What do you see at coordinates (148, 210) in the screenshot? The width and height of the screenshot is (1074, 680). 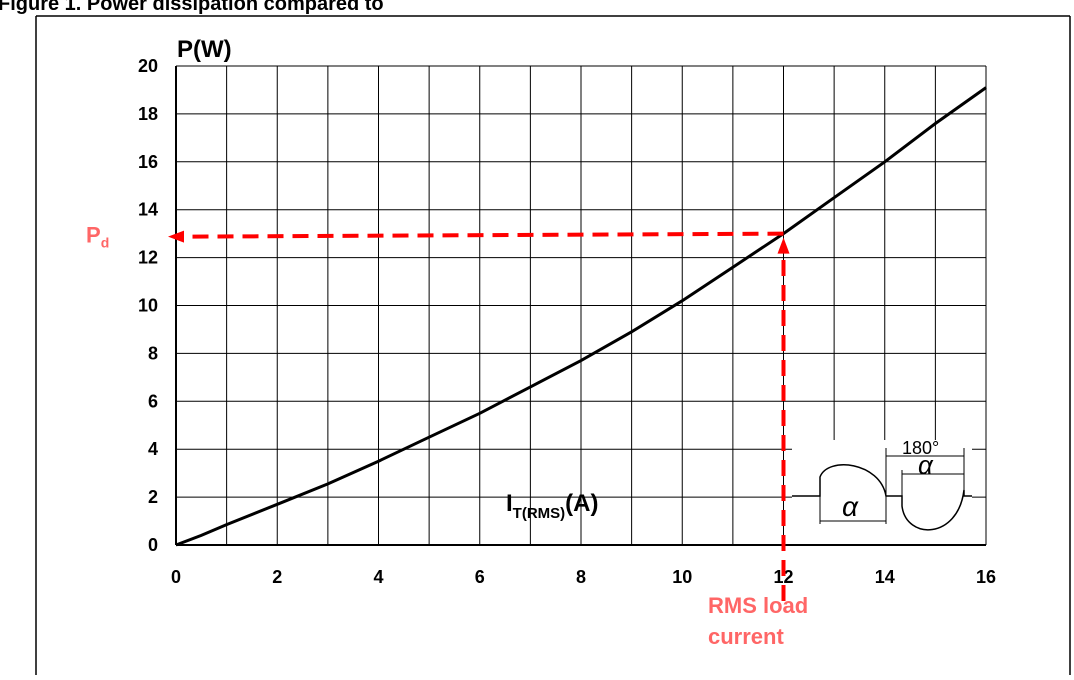 I see `y-tick-label: 14` at bounding box center [148, 210].